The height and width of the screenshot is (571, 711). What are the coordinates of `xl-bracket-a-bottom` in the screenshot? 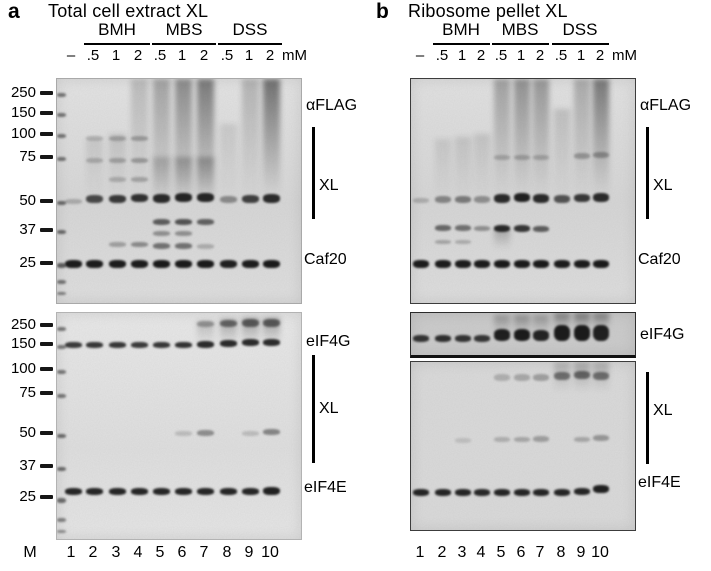 It's located at (313, 409).